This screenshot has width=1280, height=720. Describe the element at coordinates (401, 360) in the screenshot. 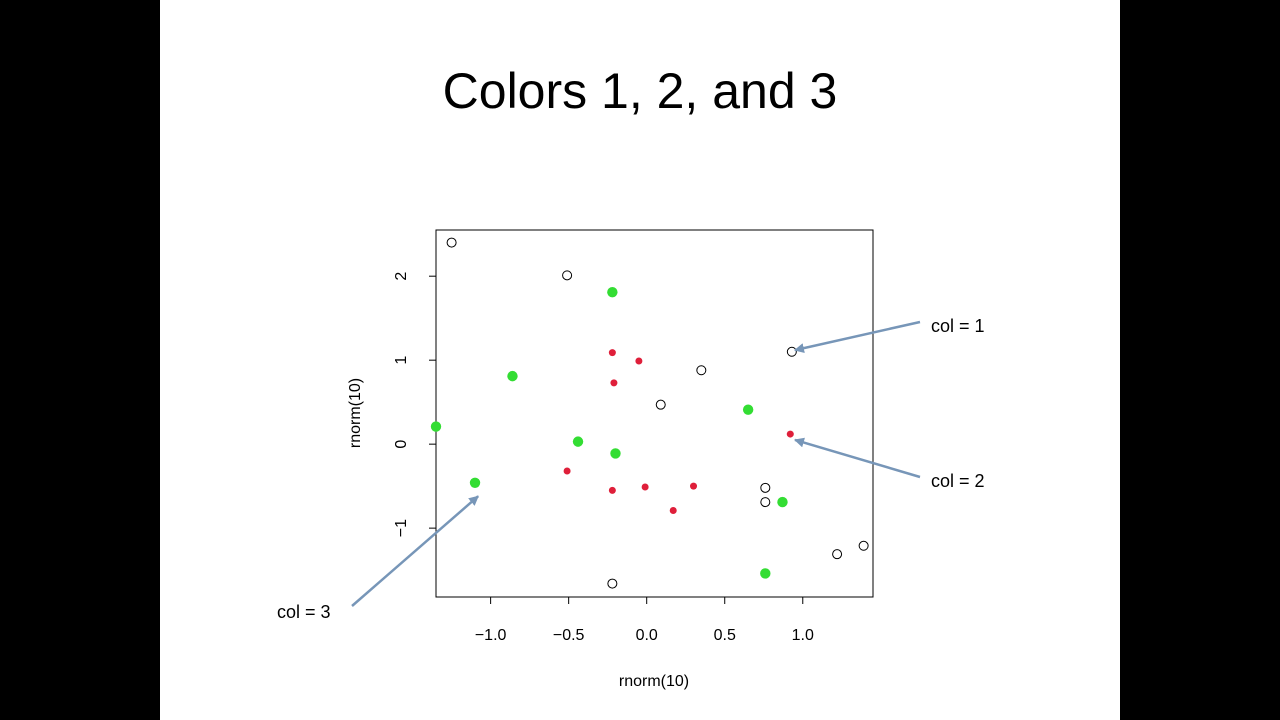

I see `y-tick-label: 1` at that location.